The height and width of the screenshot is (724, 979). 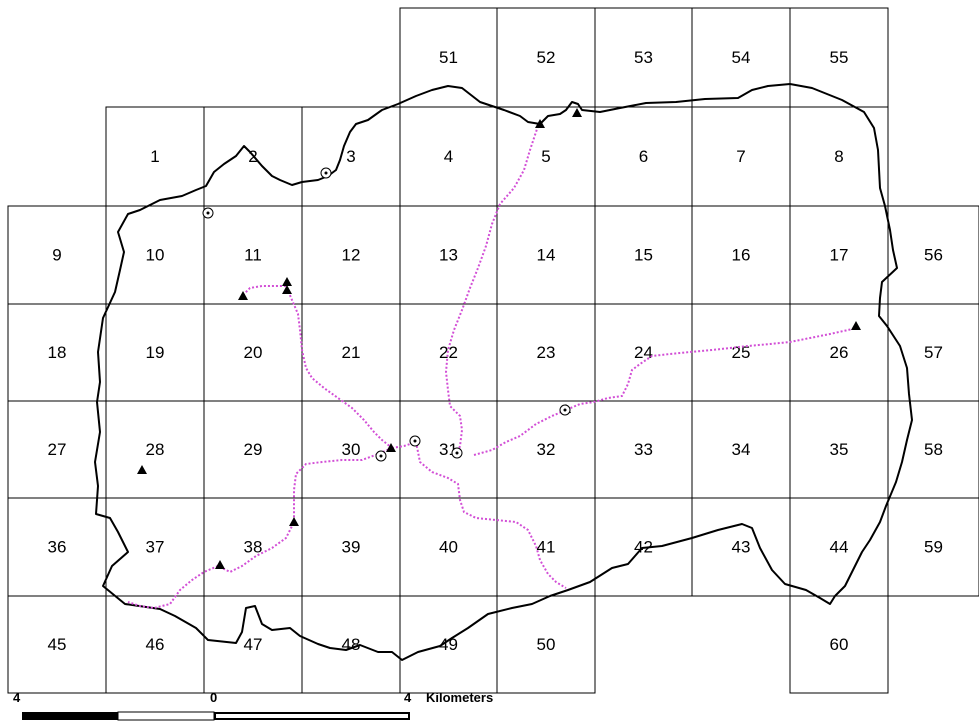 I want to click on grid-cell-label: 47, so click(x=253, y=644).